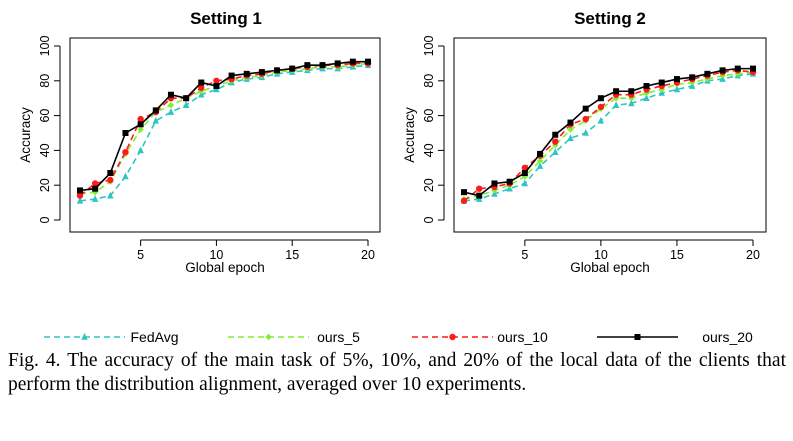  I want to click on legend-label: ours_10, so click(522, 337).